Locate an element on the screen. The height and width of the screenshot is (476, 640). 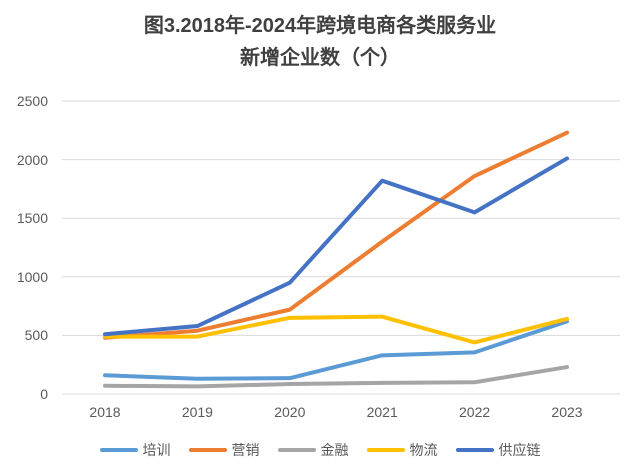
legend-item-营销: 营销 is located at coordinates (224, 450).